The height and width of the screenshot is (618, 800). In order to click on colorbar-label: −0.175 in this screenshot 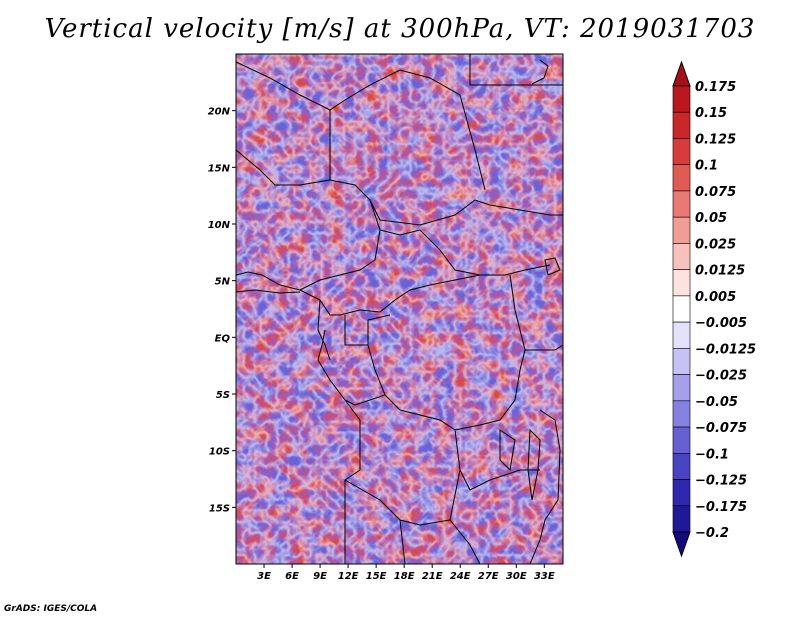, I will do `click(721, 507)`.